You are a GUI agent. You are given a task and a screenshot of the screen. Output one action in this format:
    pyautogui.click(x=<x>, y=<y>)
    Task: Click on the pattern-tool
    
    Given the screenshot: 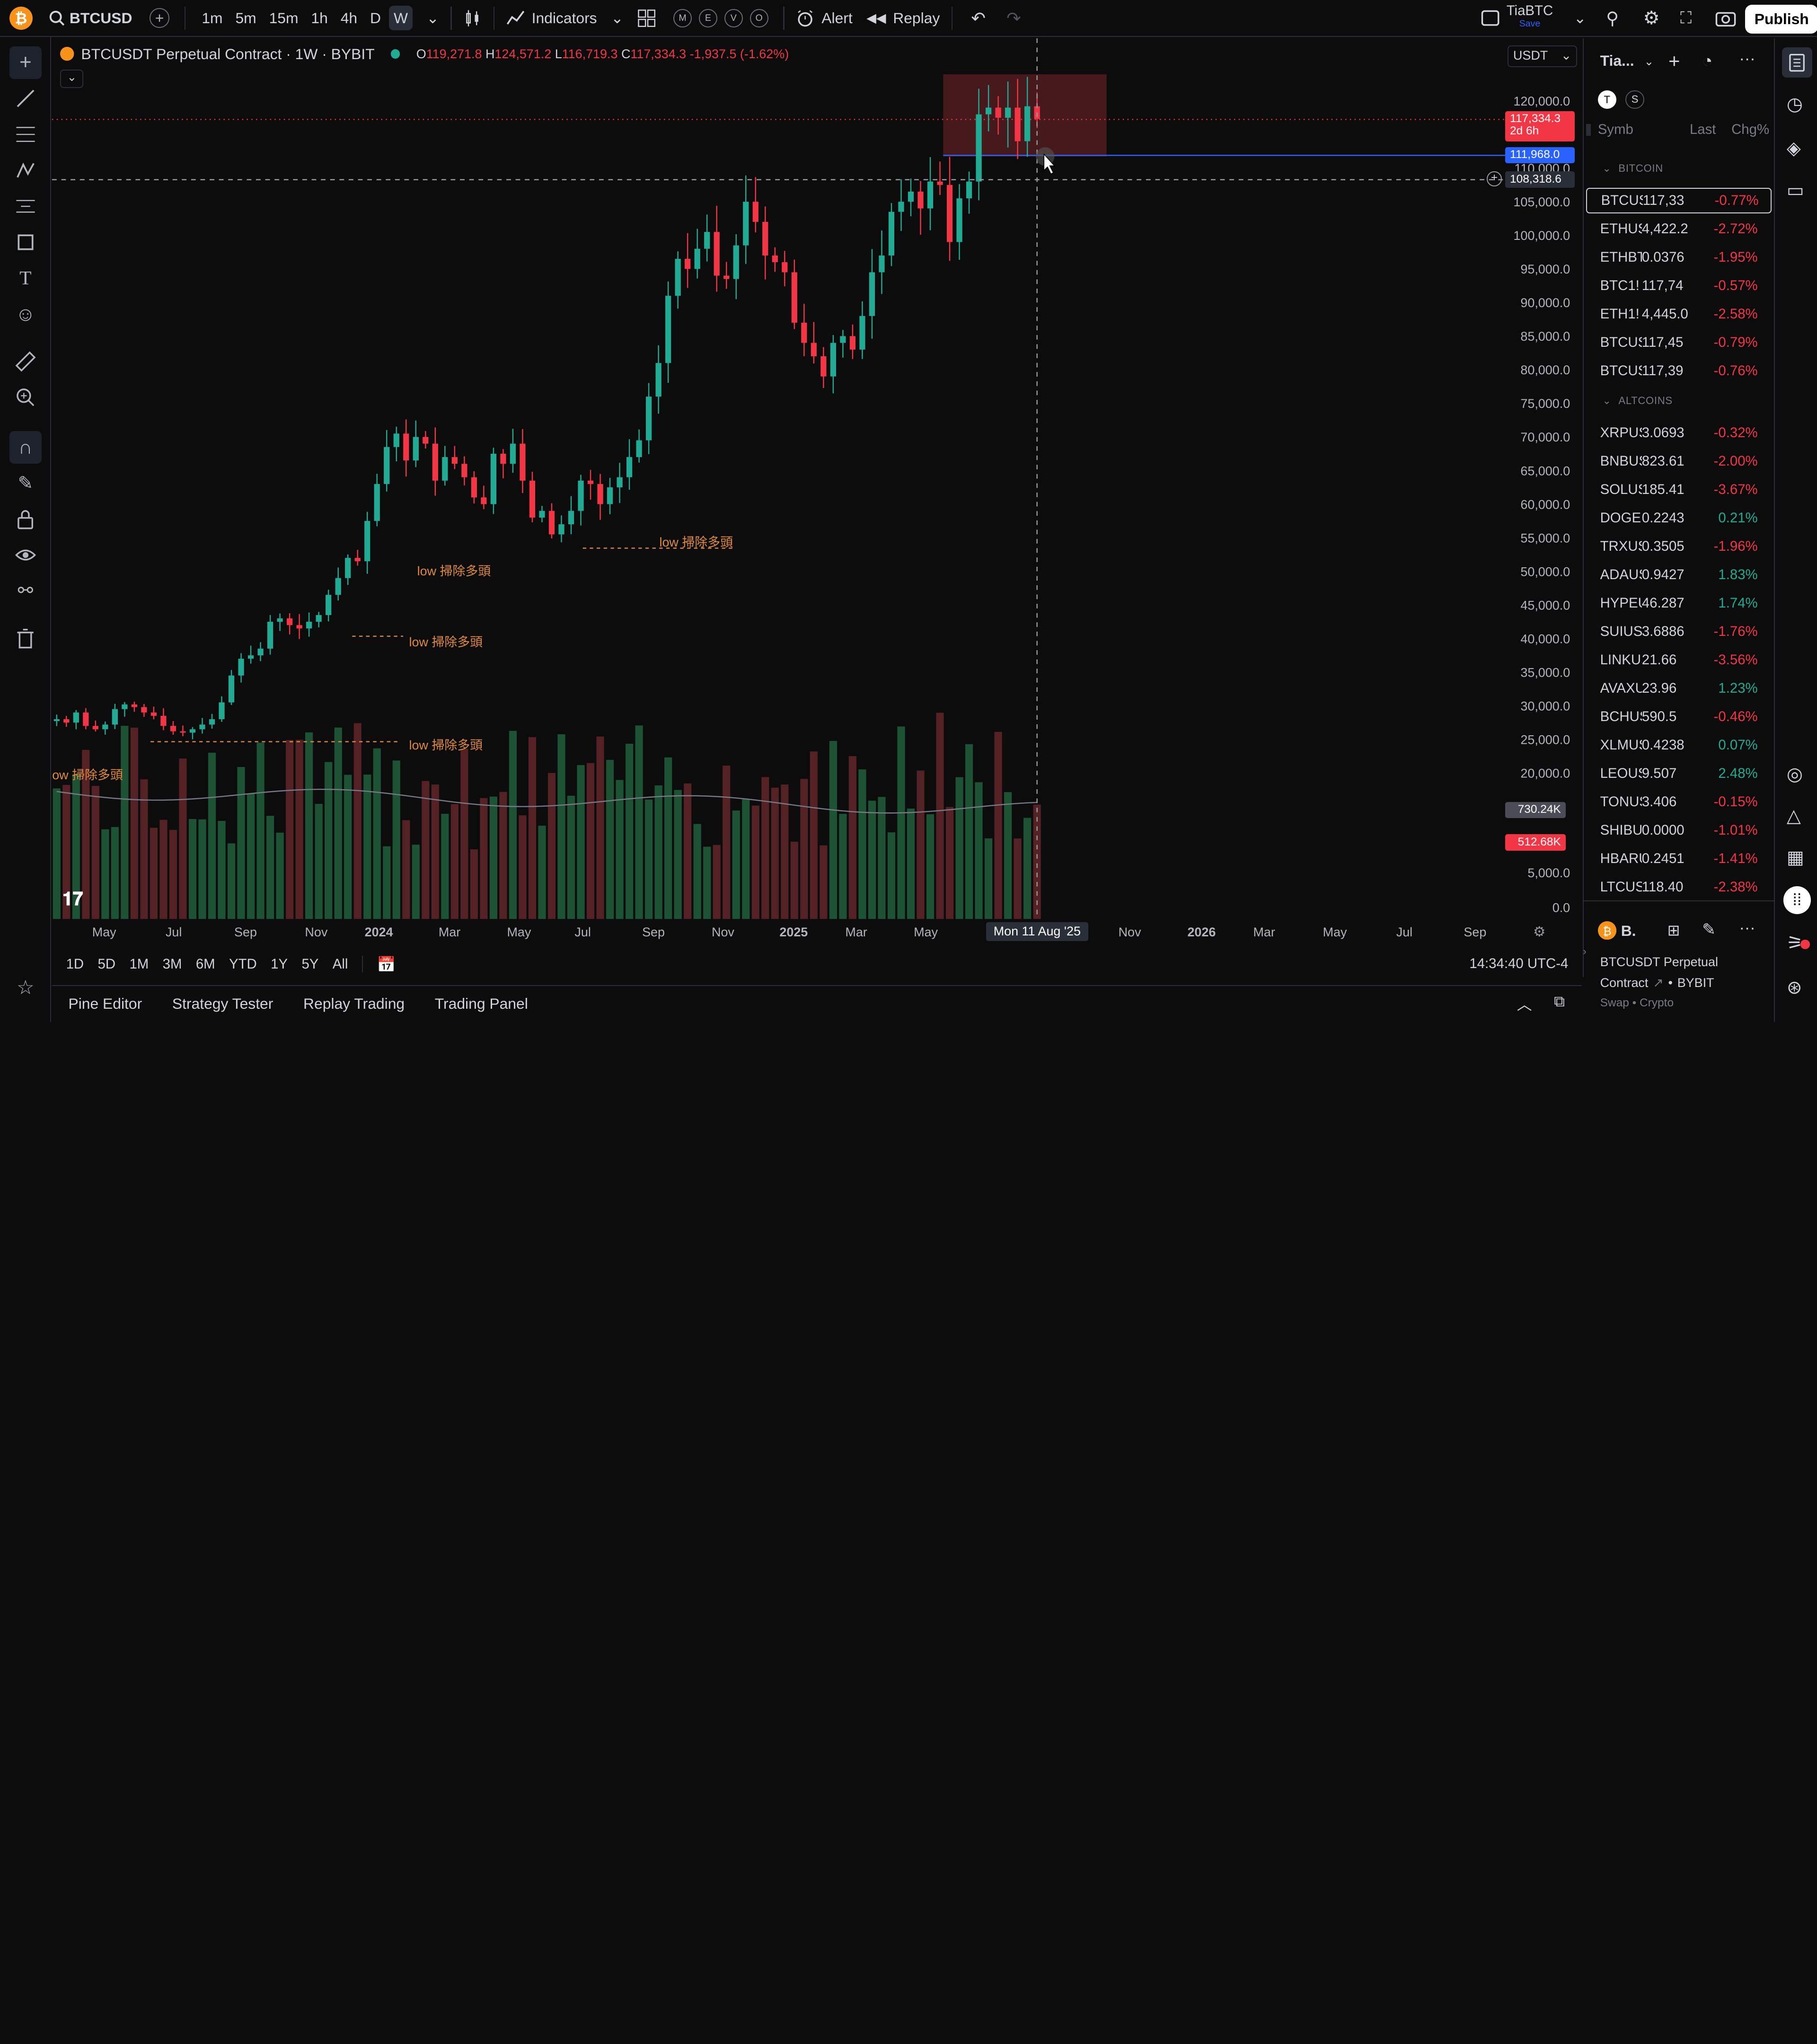 What is the action you would take?
    pyautogui.click(x=26, y=170)
    